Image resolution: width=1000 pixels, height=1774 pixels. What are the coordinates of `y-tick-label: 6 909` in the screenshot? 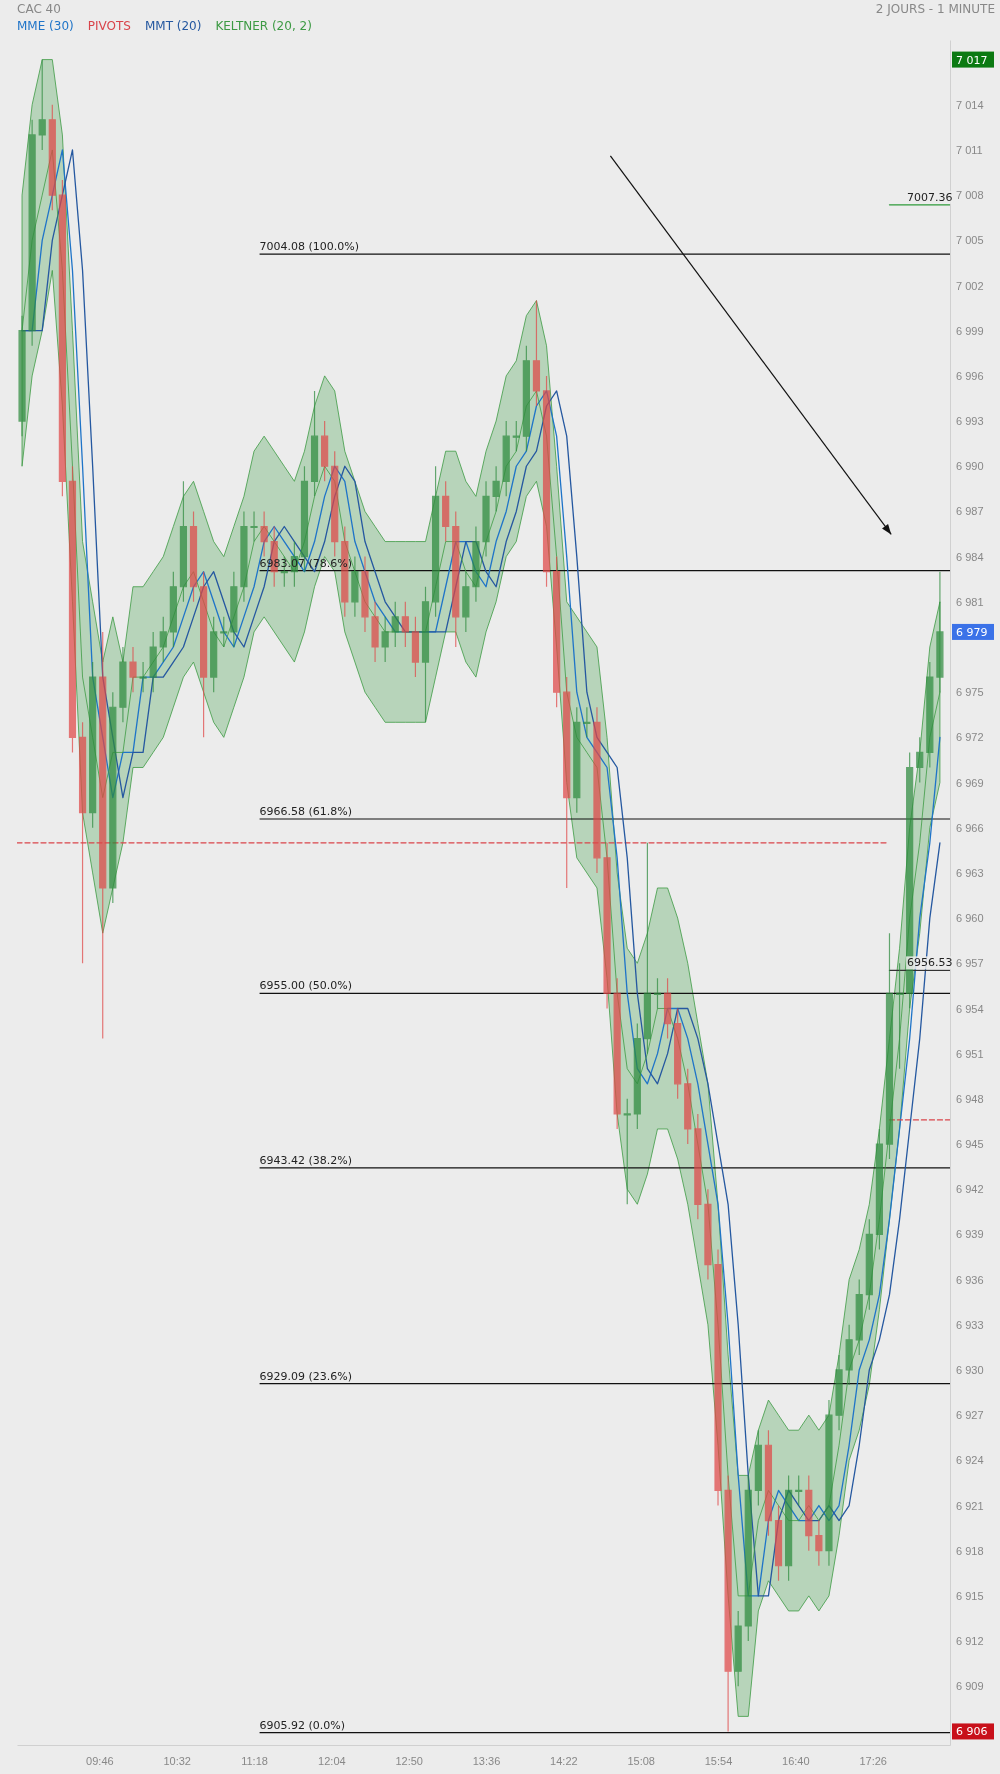 It's located at (970, 1686).